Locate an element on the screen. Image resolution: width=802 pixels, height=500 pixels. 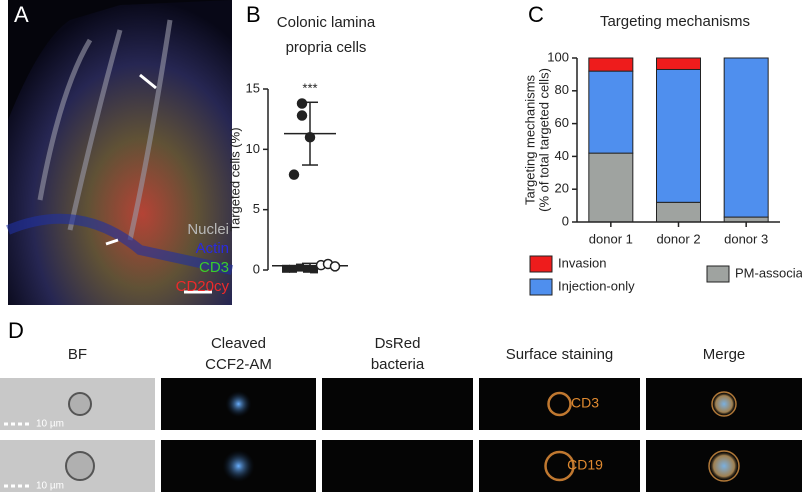
chart-title: Colonic lamina is located at coordinates (326, 22).